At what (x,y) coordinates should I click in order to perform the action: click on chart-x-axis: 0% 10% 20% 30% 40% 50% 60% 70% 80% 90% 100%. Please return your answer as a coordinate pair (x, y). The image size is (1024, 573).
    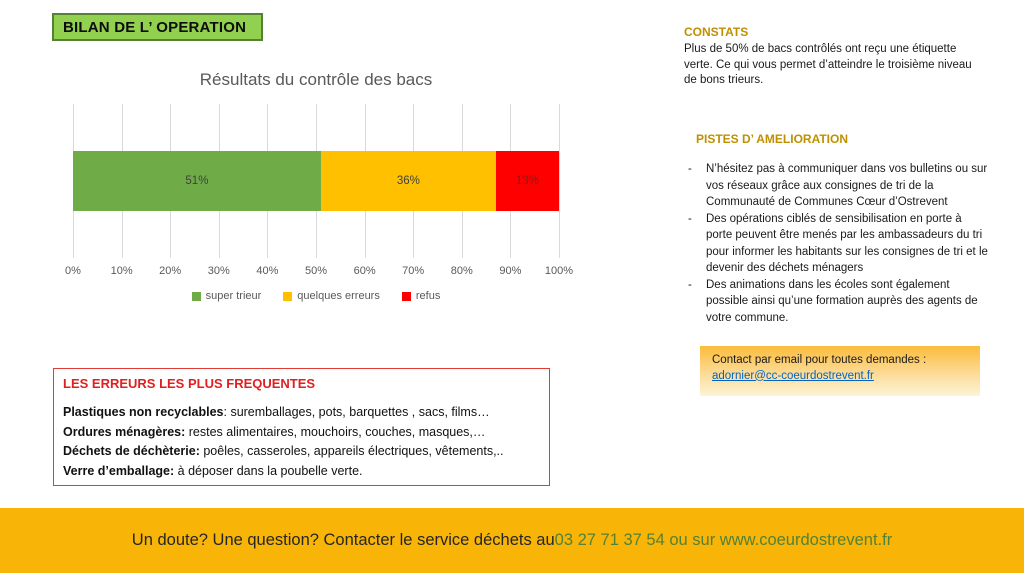
    Looking at the image, I should click on (319, 272).